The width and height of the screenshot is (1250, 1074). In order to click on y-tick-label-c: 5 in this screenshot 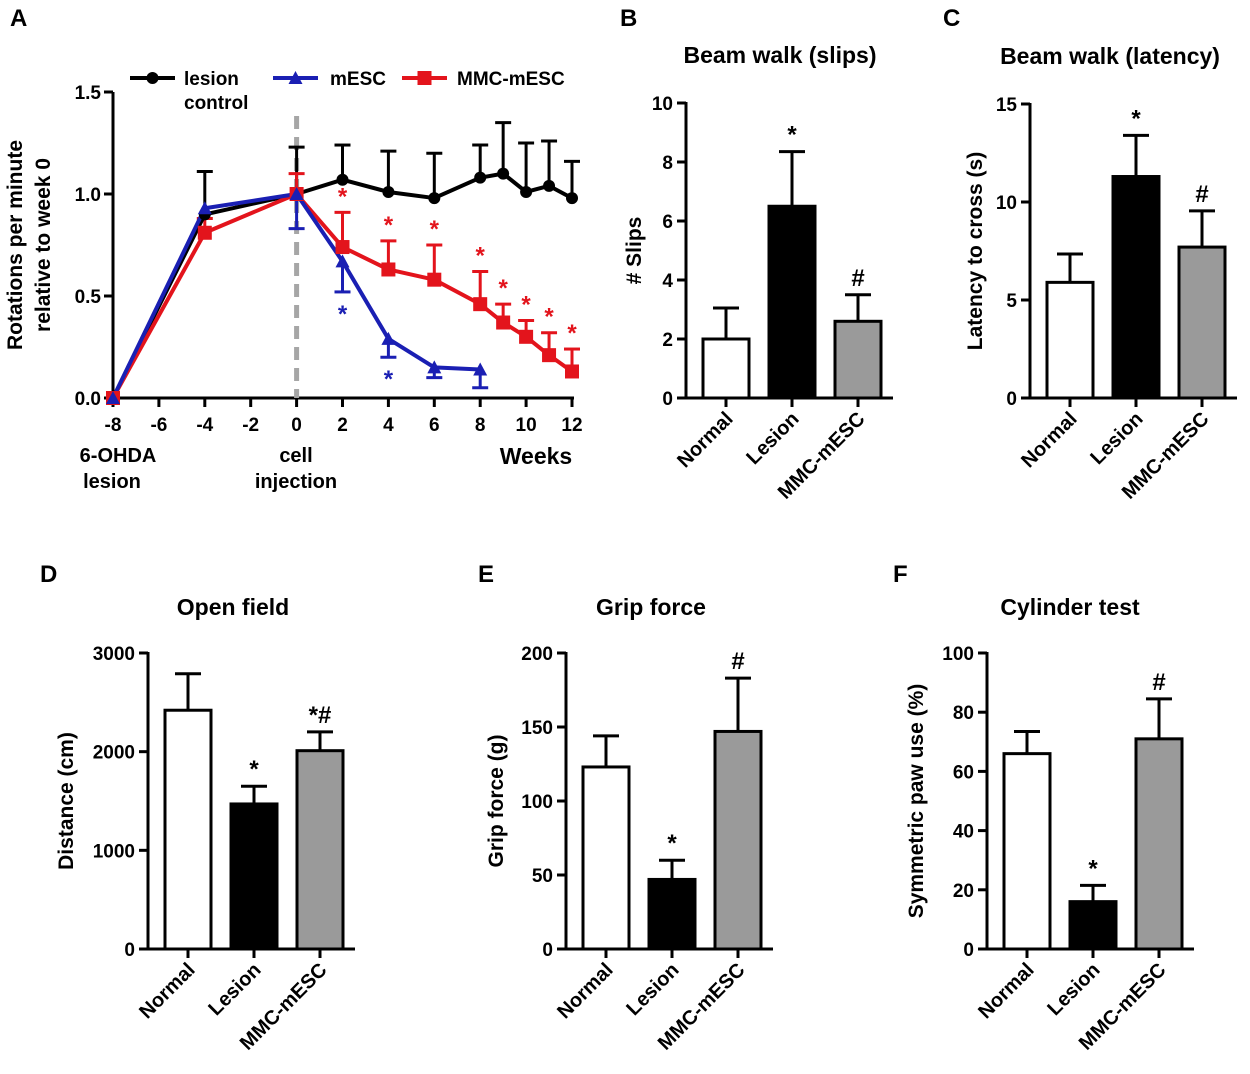, I will do `click(1011, 301)`.